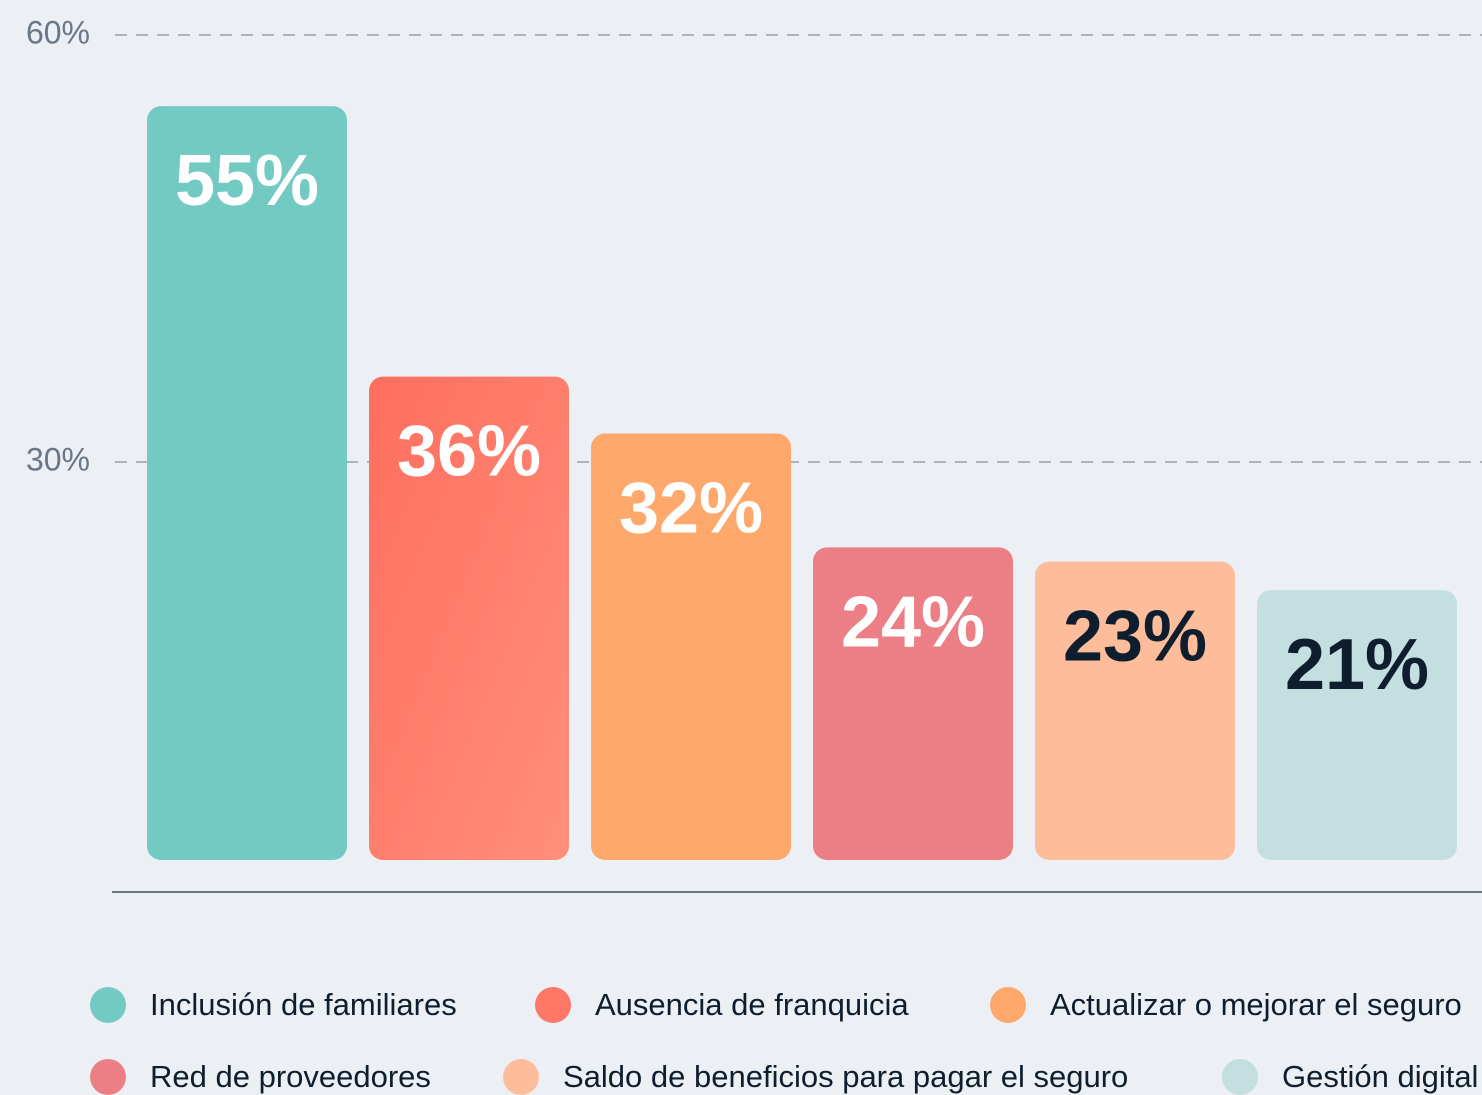 The width and height of the screenshot is (1482, 1095). Describe the element at coordinates (290, 1076) in the screenshot. I see `legend-label: Red de proveedores` at that location.